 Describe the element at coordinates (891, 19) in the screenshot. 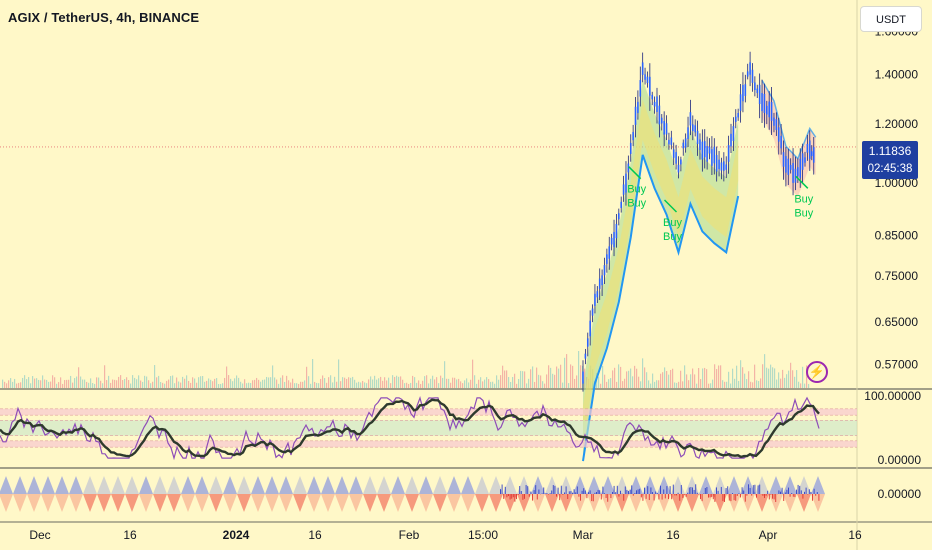

I see `currency-button: USDT` at that location.